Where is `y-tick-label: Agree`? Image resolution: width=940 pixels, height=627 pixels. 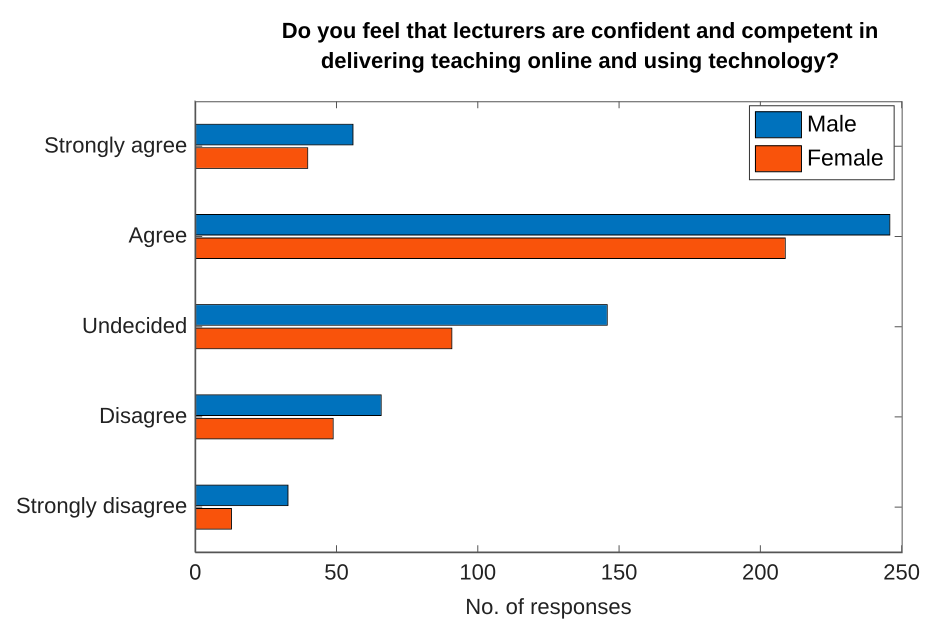
y-tick-label: Agree is located at coordinates (158, 235).